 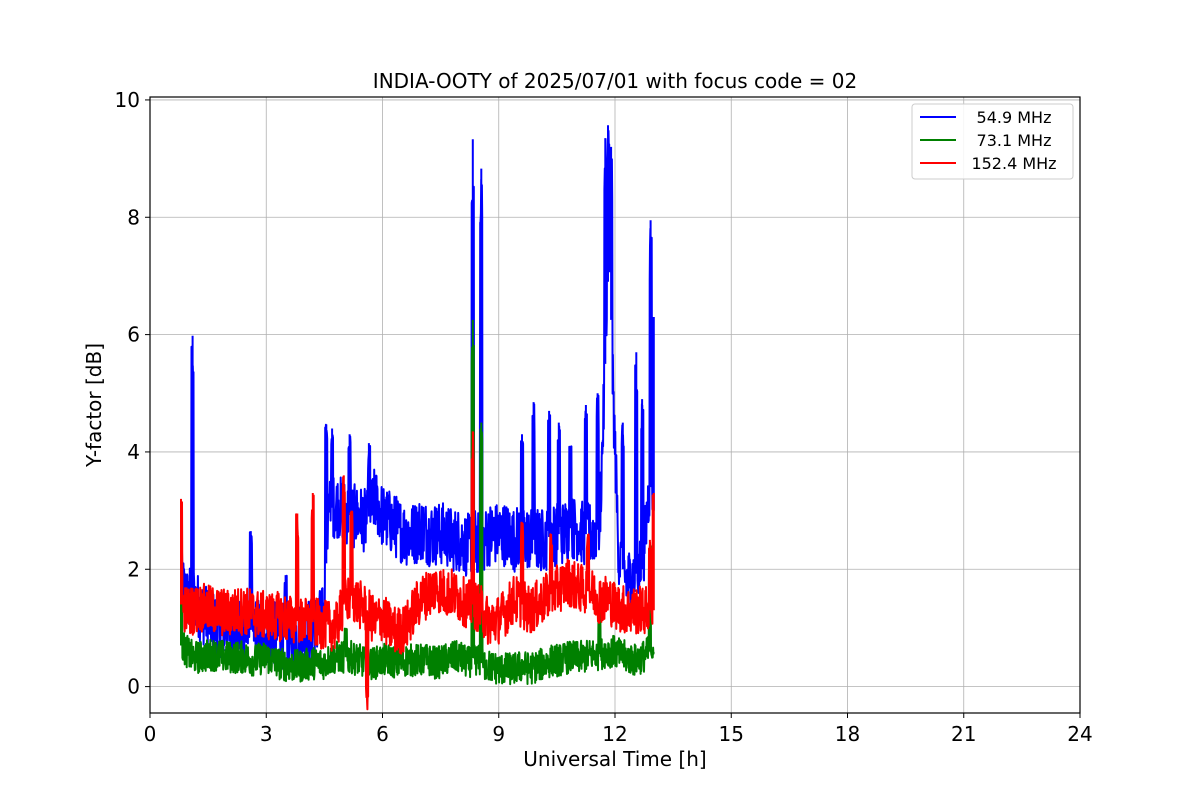 What do you see at coordinates (1014, 117) in the screenshot?
I see `legend-label-54-9: 54.9 MHz` at bounding box center [1014, 117].